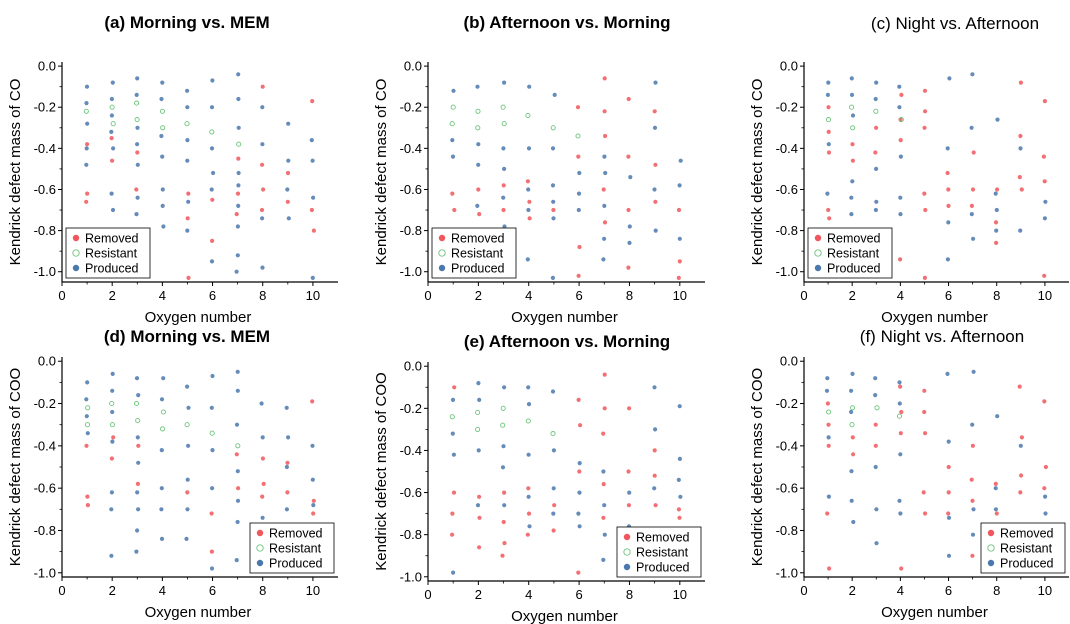 The image size is (1070, 624). Describe the element at coordinates (680, 295) in the screenshot. I see `x-tick-label: 10` at that location.